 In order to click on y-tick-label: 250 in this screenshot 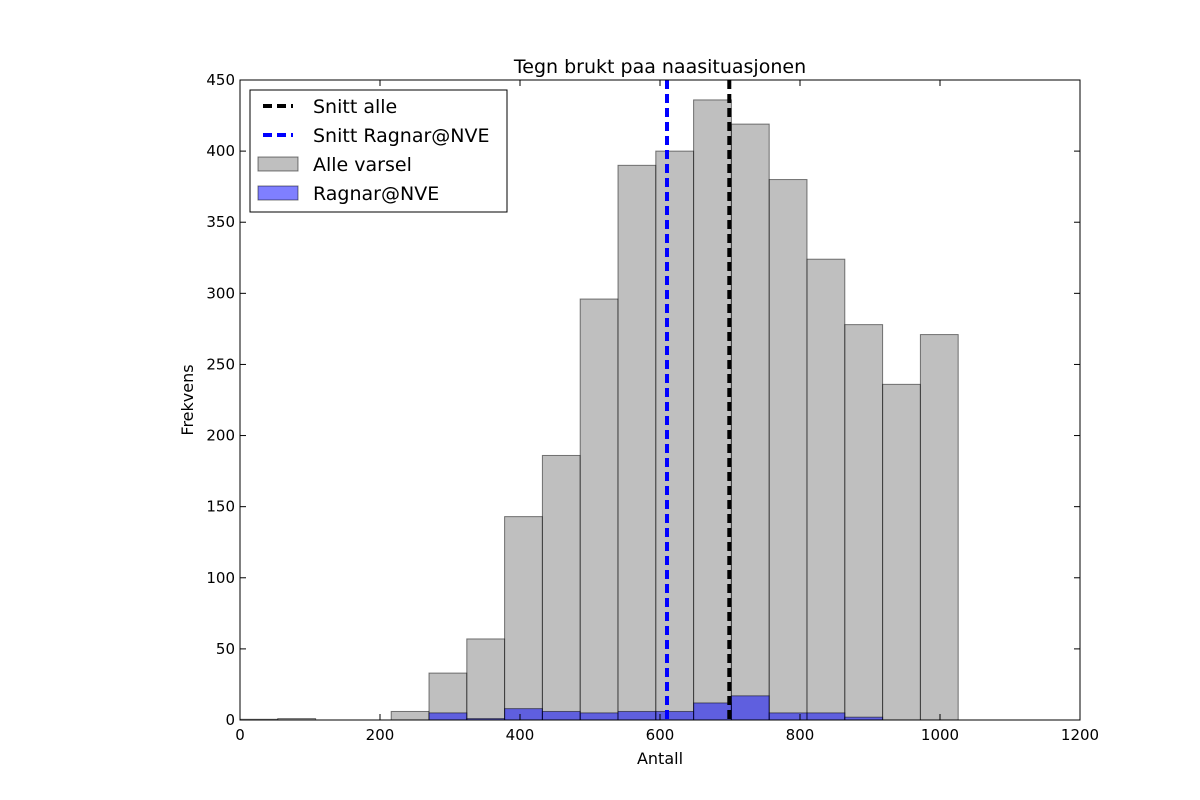, I will do `click(220, 364)`.